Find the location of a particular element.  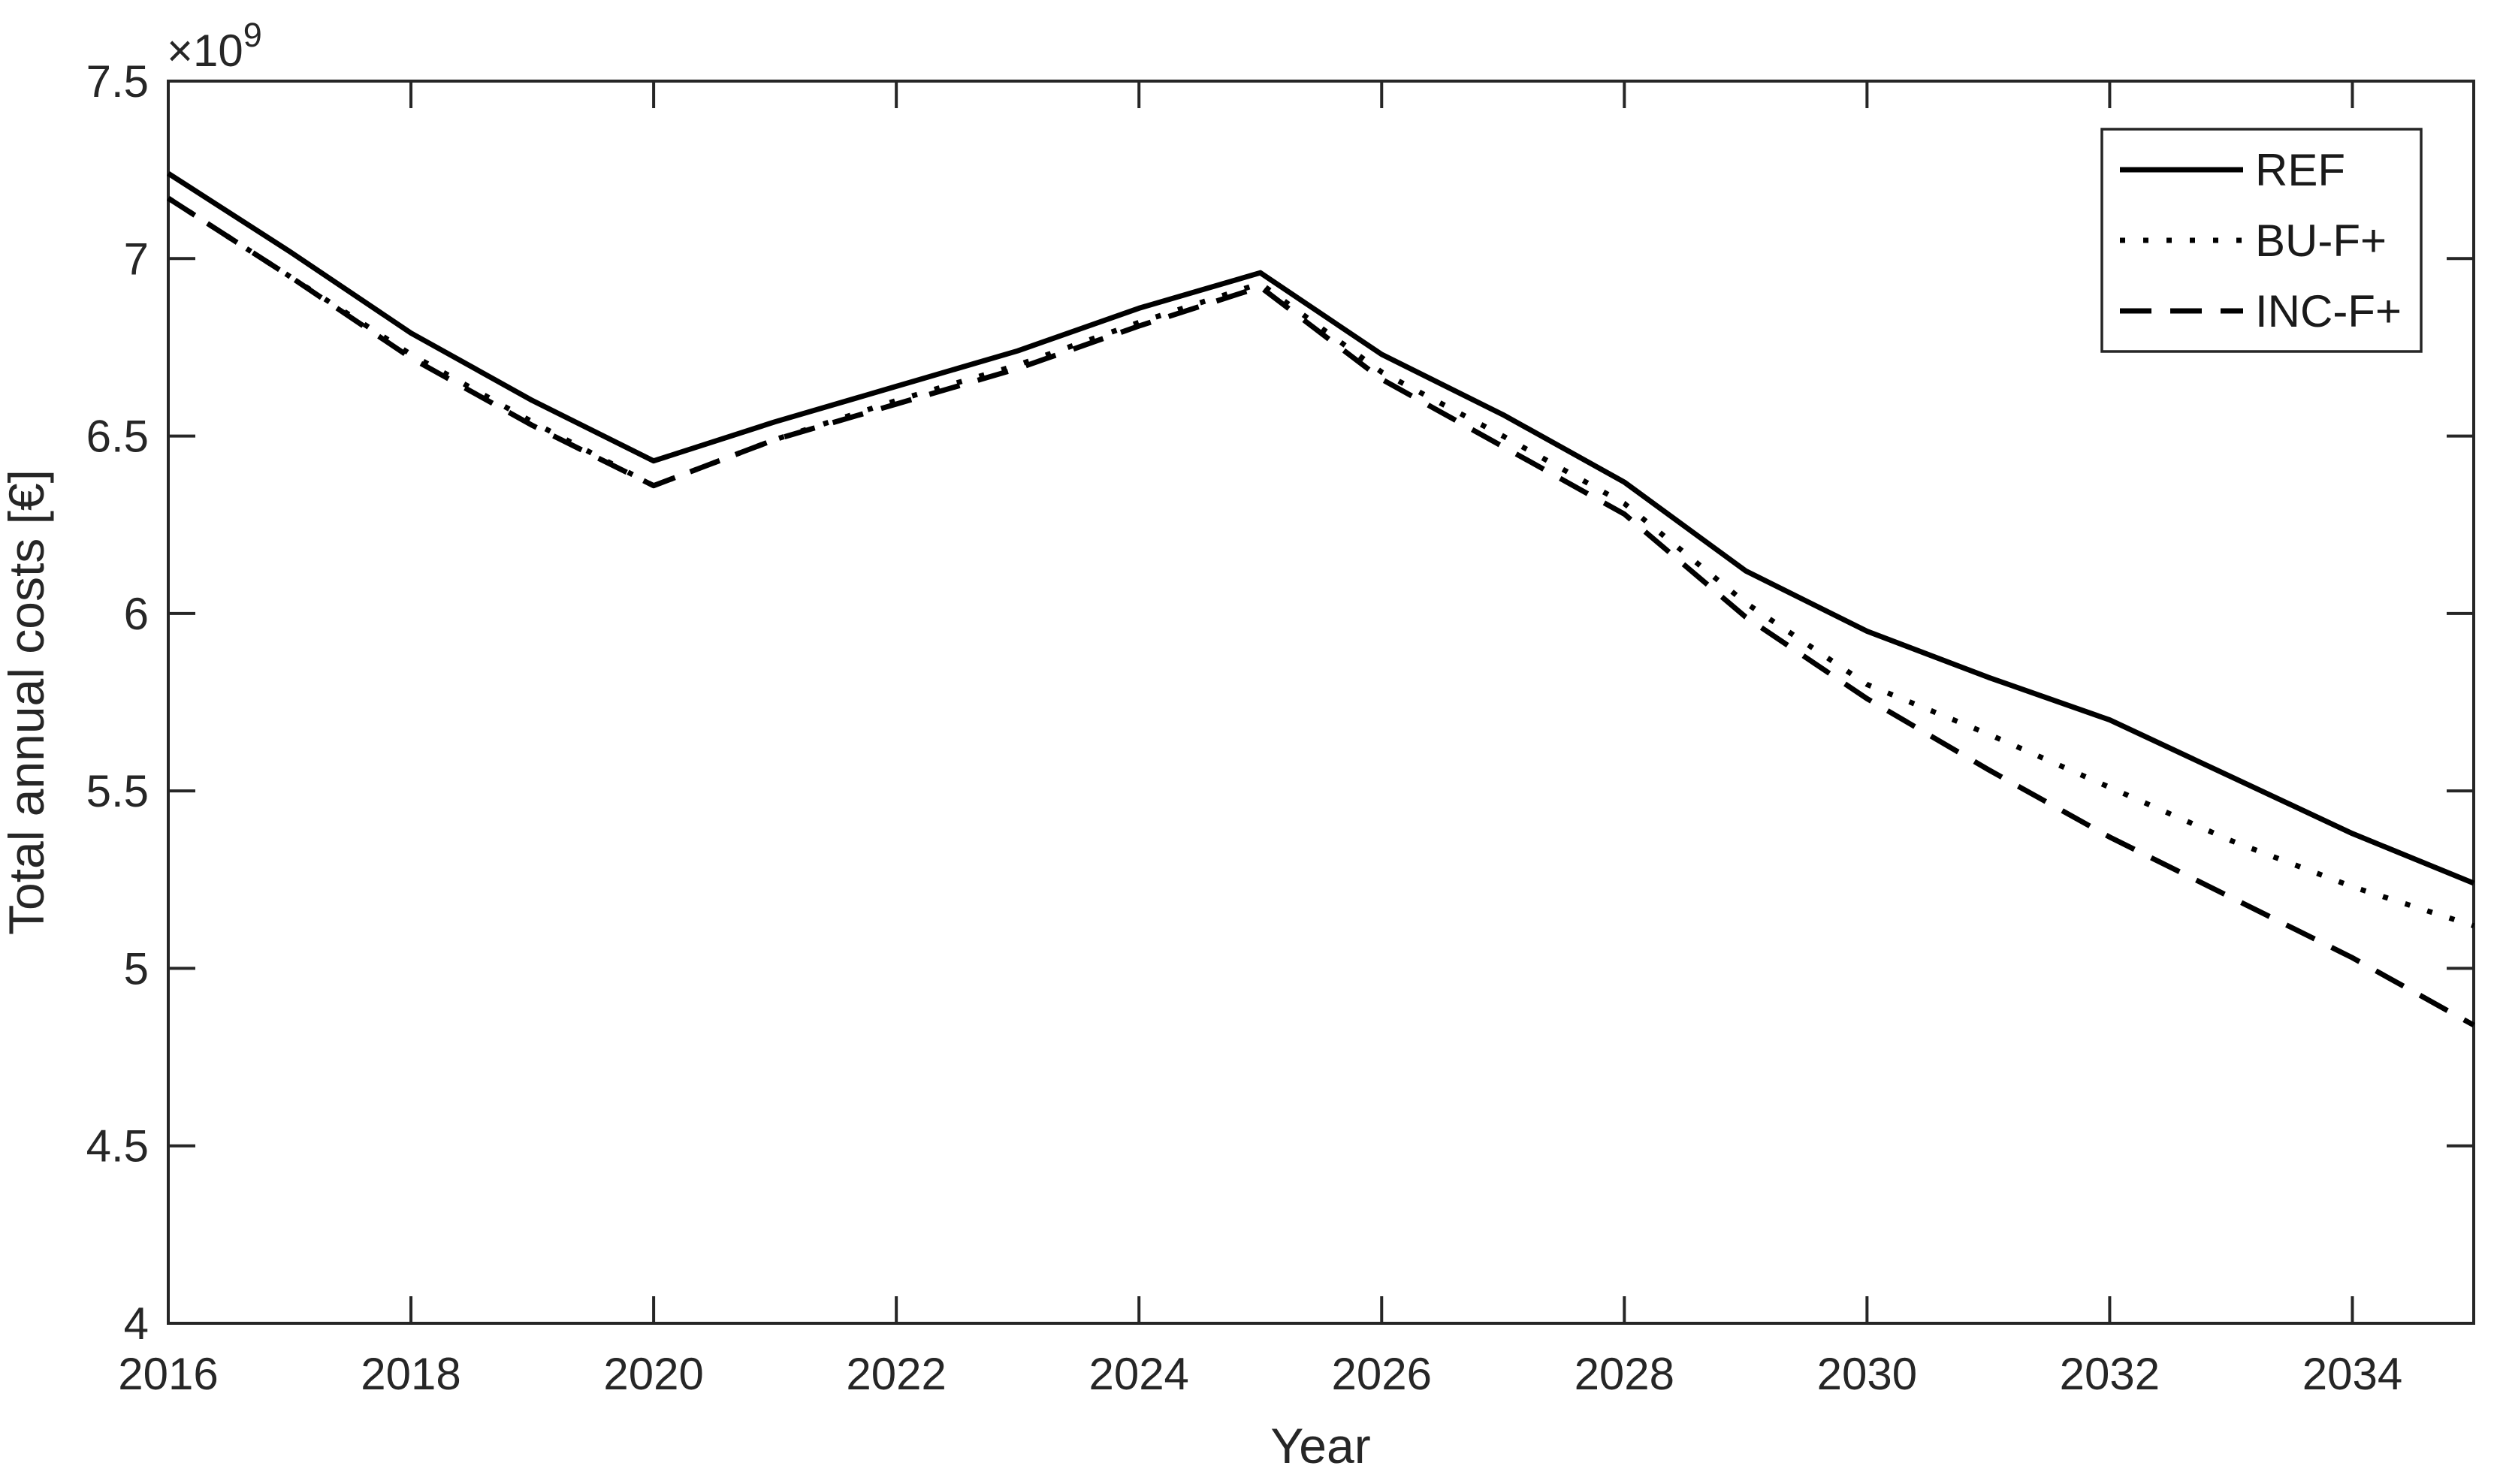

x-tick-label: 2028 is located at coordinates (1625, 1374).